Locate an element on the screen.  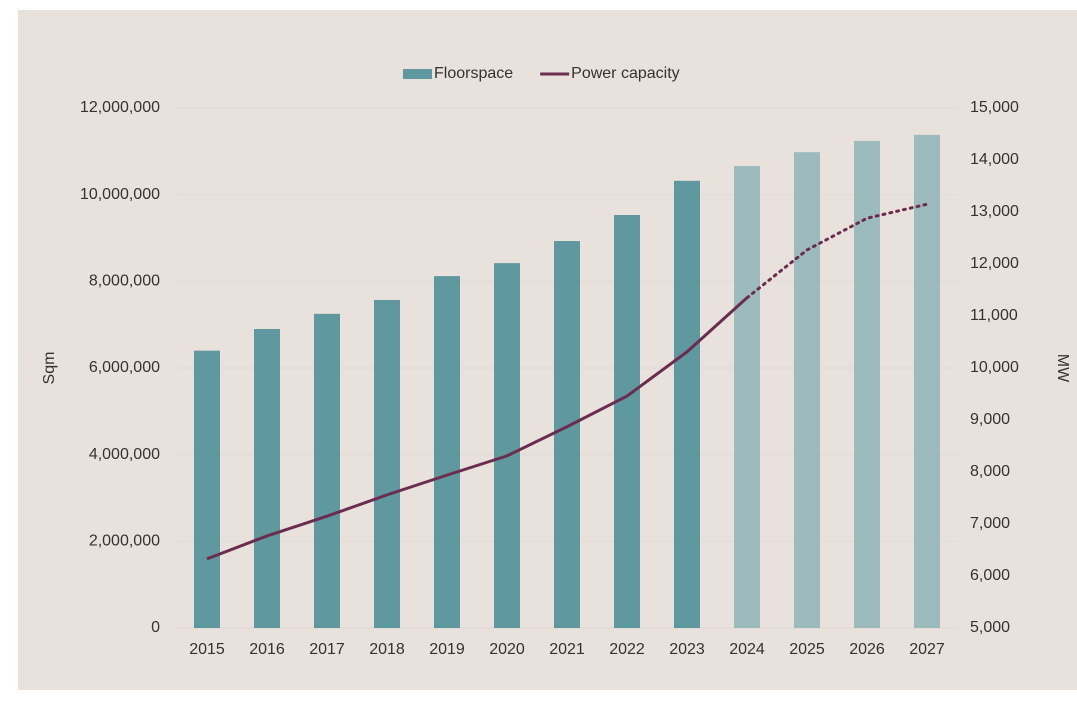
y2-tick-label: 8,000 is located at coordinates (990, 471).